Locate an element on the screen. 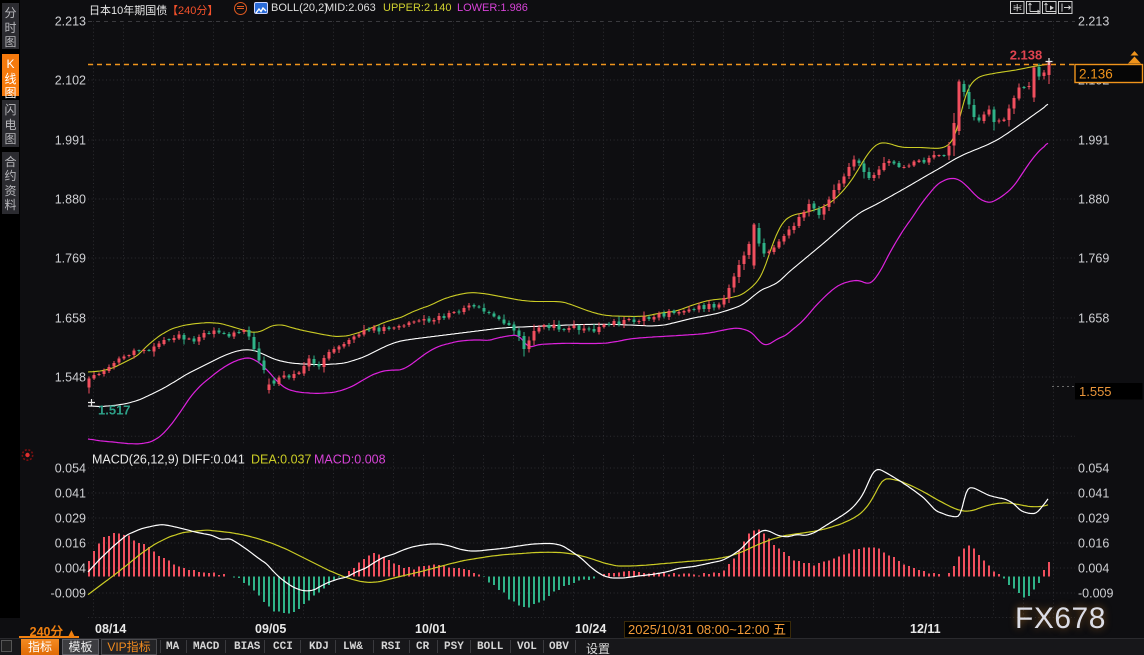  svg-text: MACD(26,12,9) DIFF:0.041 is located at coordinates (168, 460).